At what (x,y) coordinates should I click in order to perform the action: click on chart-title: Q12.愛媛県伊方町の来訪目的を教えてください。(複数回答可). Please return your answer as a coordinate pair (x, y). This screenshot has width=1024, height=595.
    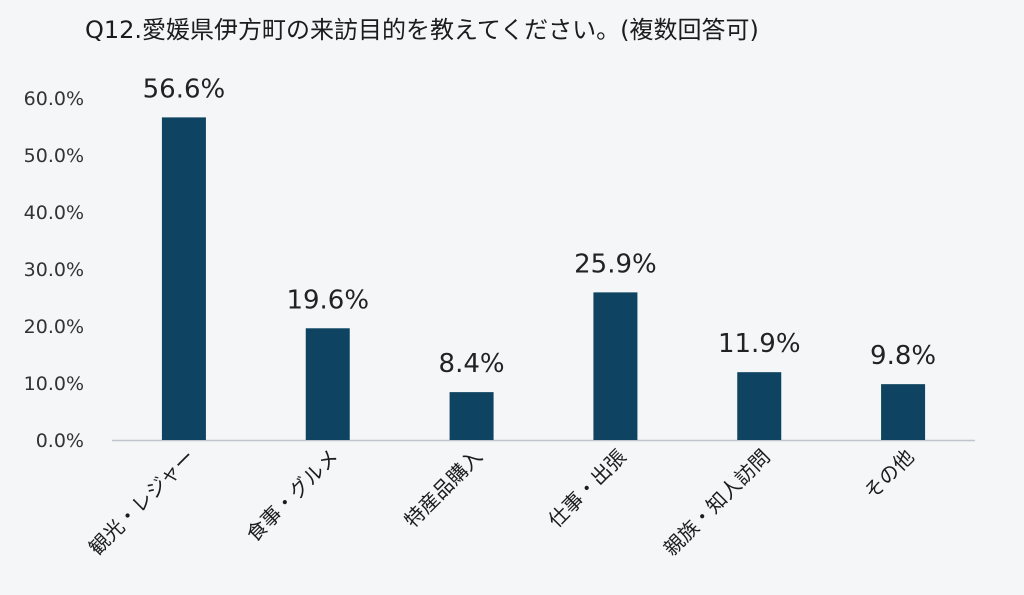
    Looking at the image, I should click on (422, 30).